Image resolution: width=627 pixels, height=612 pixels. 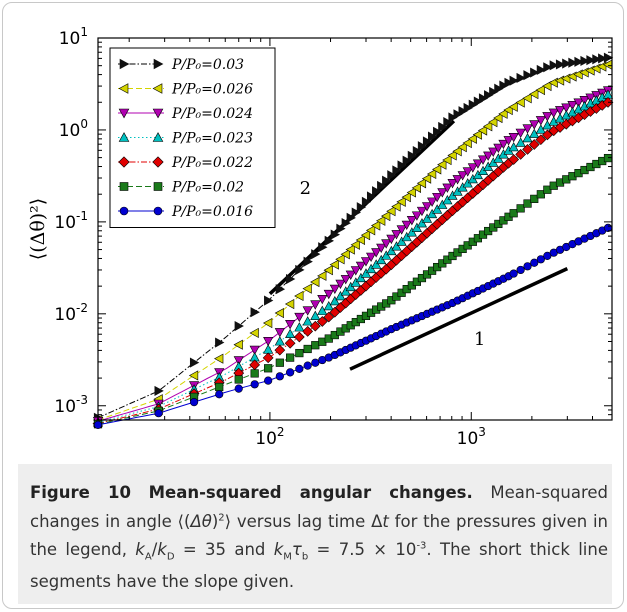 What do you see at coordinates (471, 437) in the screenshot?
I see `x-tick-label: 103` at bounding box center [471, 437].